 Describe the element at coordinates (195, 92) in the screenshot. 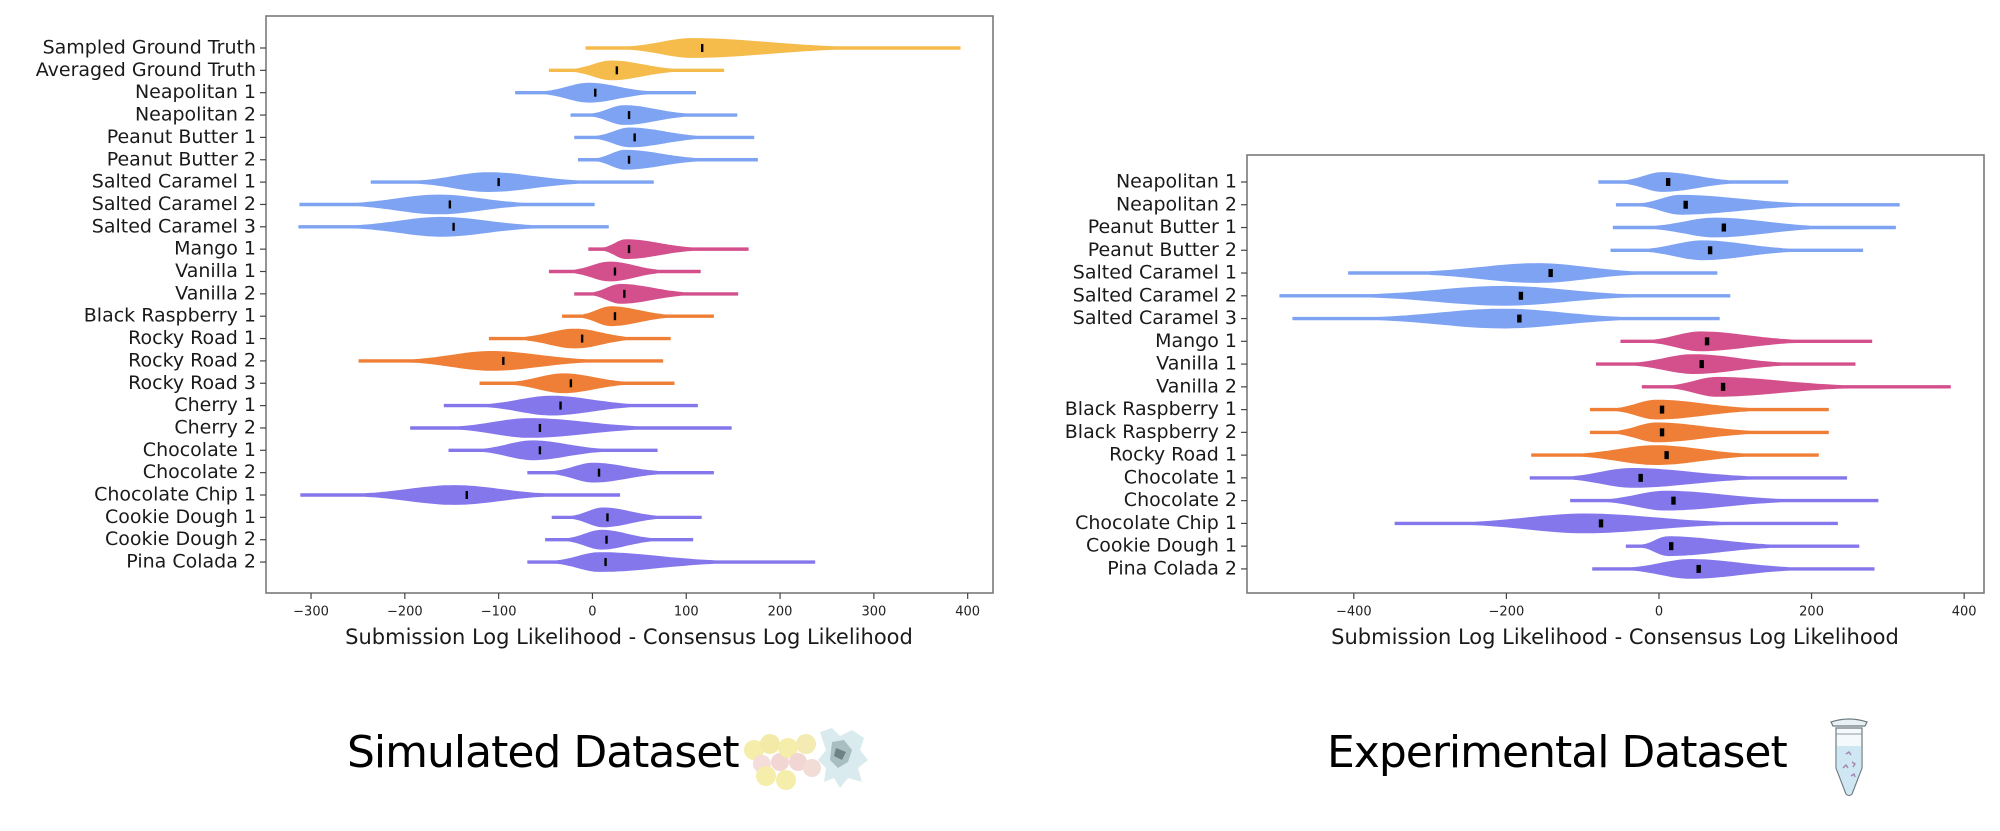

I see `y-tick-label: Neapolitan 1` at that location.